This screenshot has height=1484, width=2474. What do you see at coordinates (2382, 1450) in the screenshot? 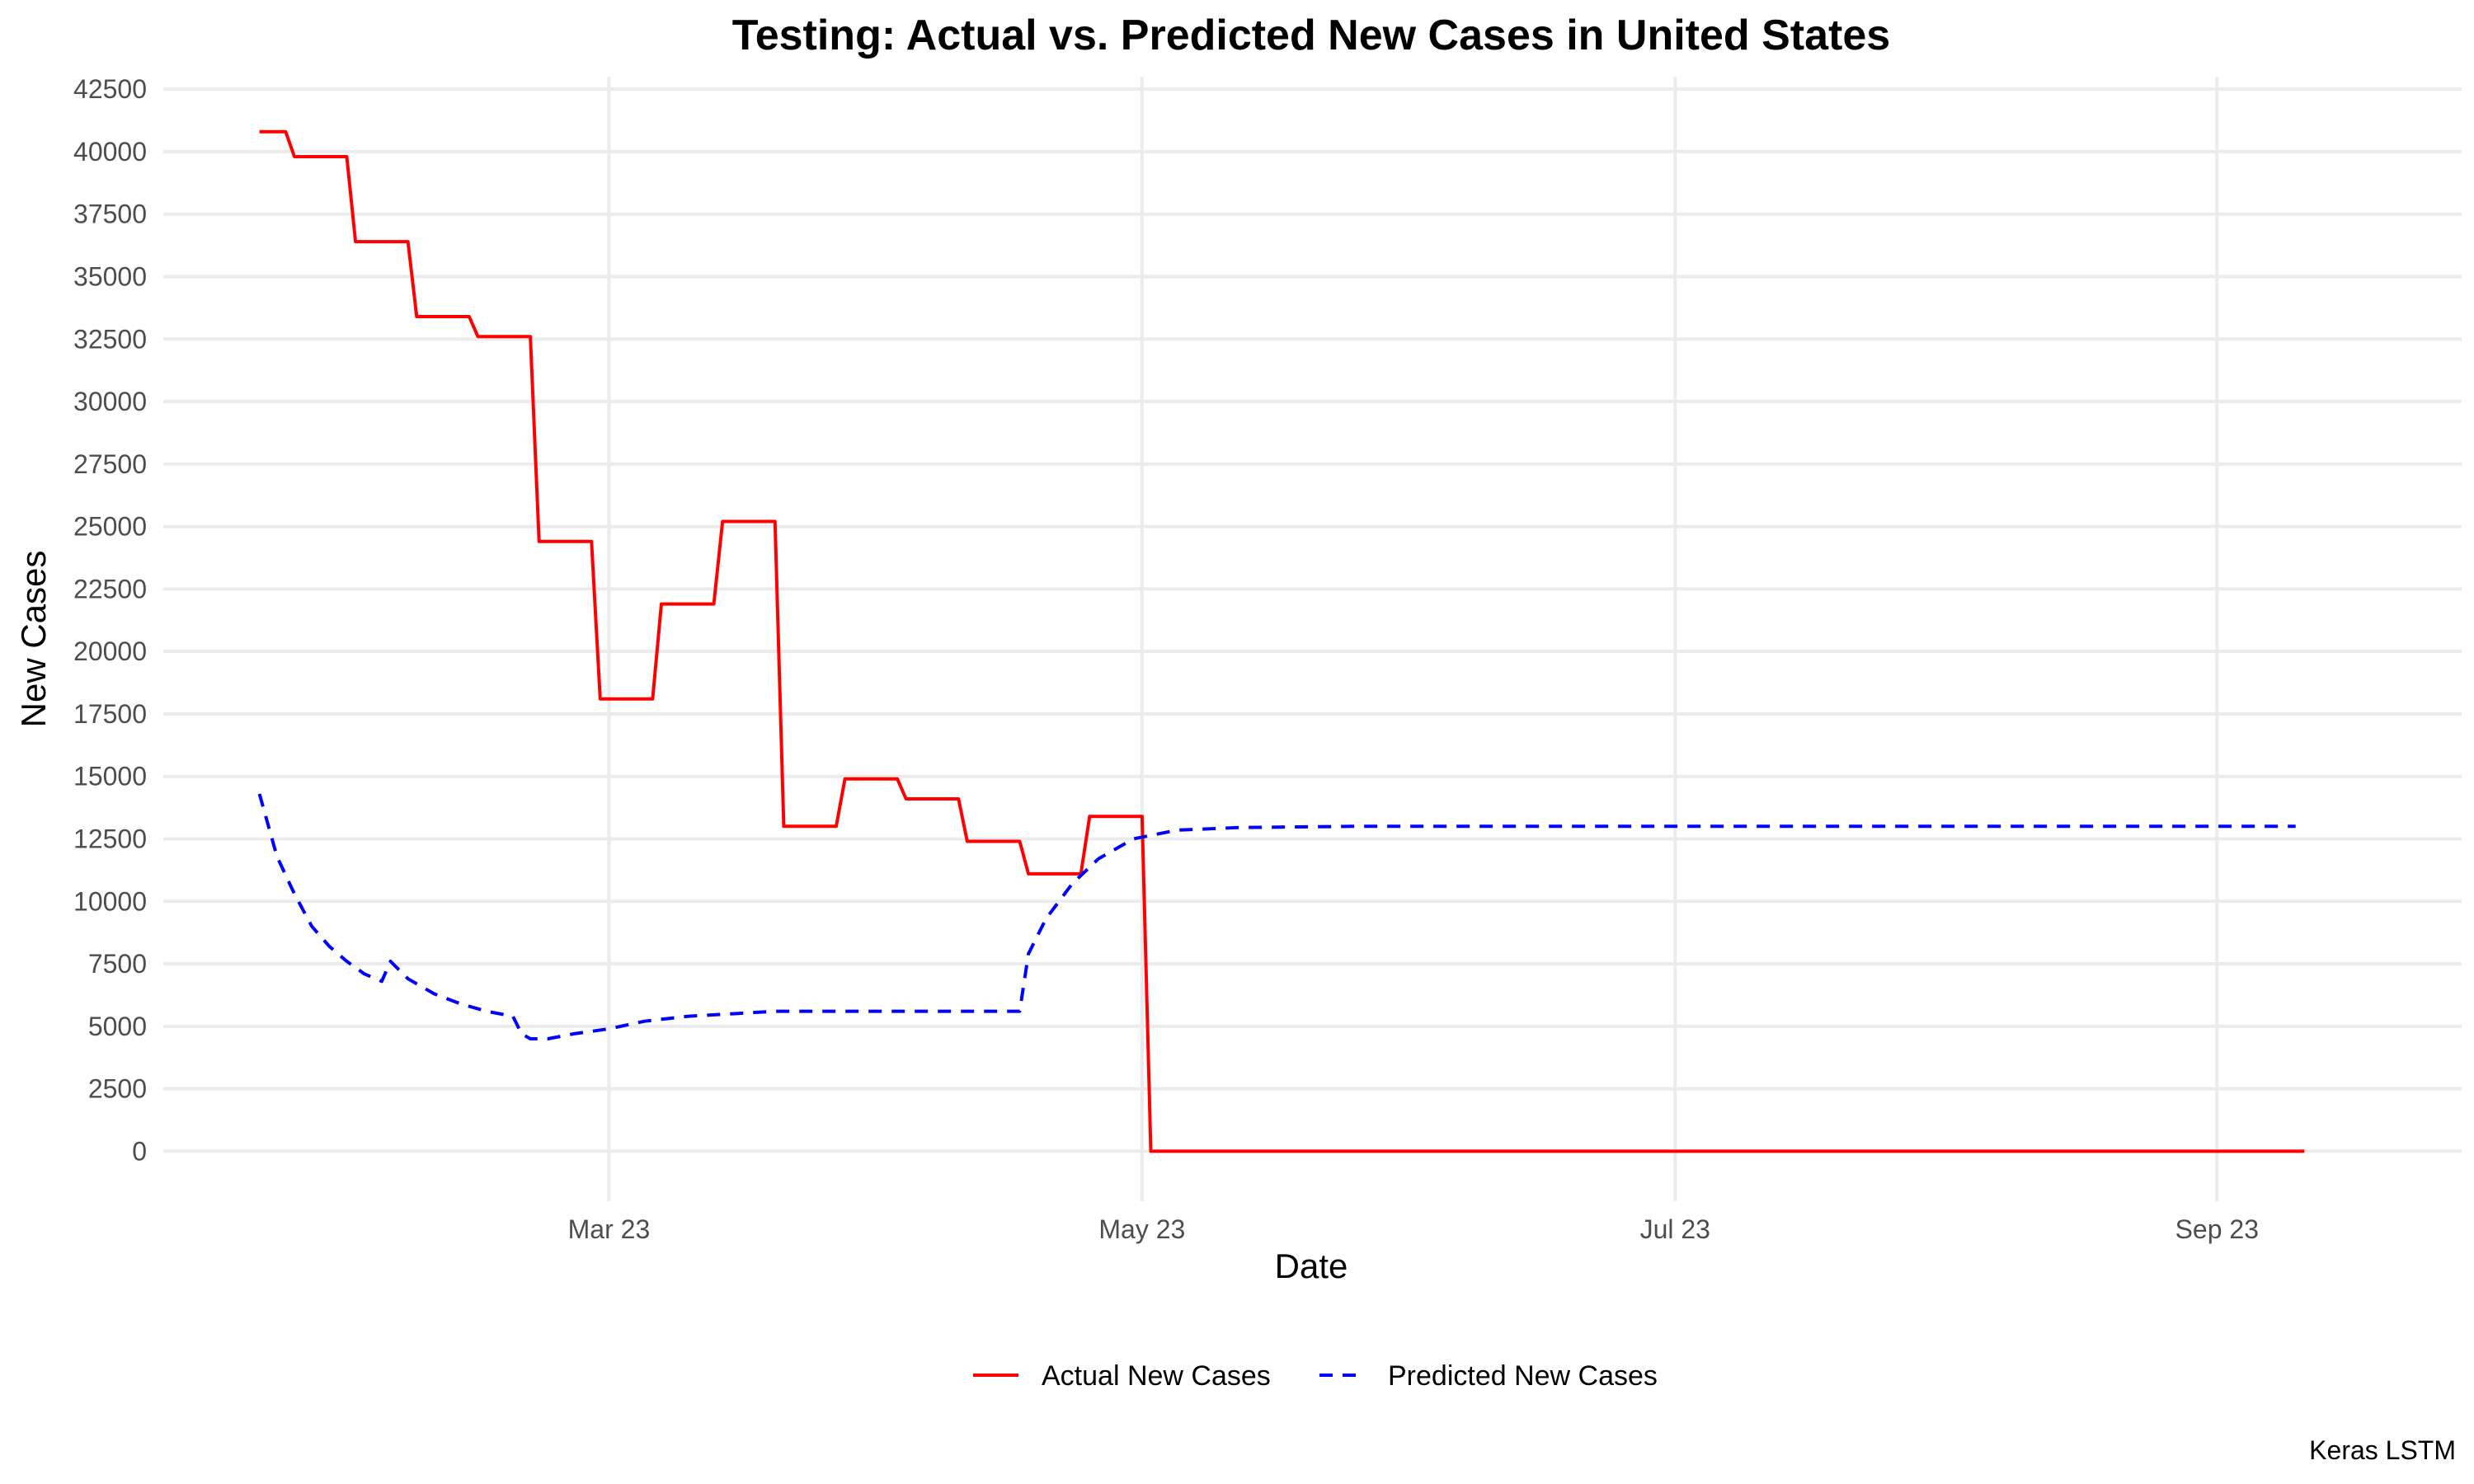
I see `chart-caption: Keras LSTM` at bounding box center [2382, 1450].